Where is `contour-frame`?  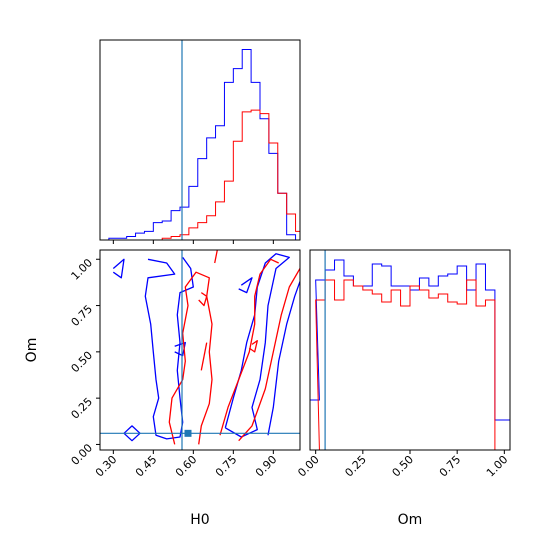 contour-frame is located at coordinates (200, 350).